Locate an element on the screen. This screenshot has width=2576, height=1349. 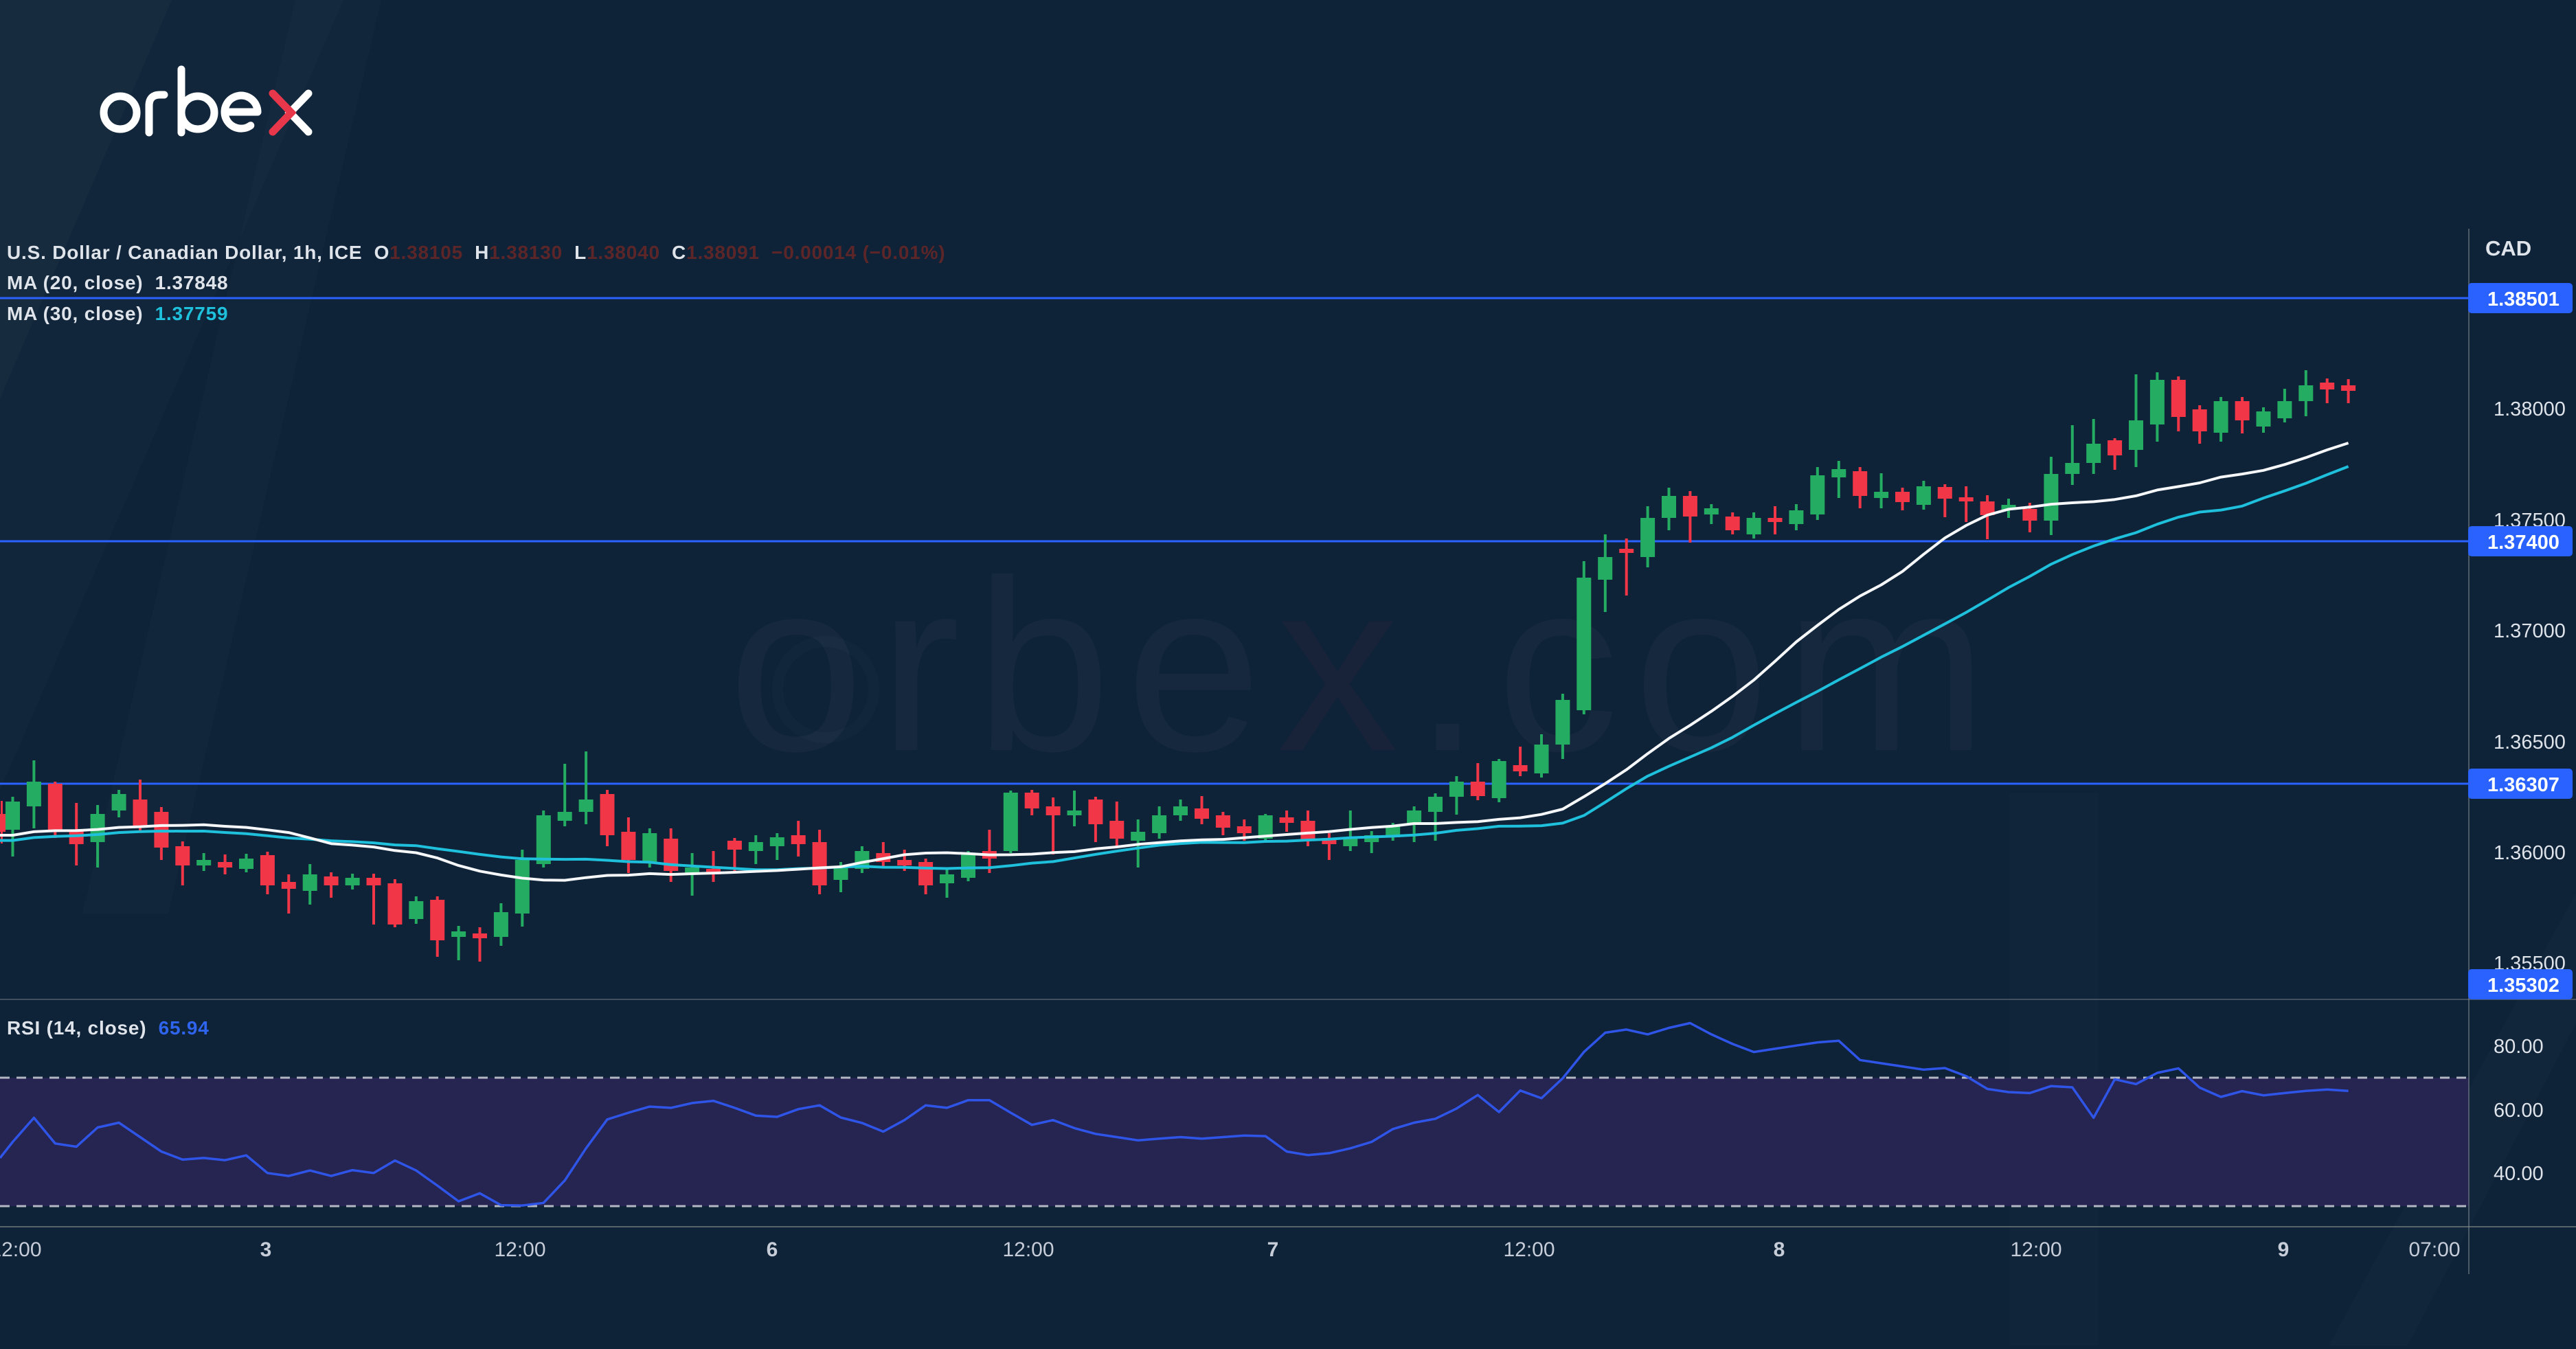
svg-text: 1.36307 is located at coordinates (2523, 785).